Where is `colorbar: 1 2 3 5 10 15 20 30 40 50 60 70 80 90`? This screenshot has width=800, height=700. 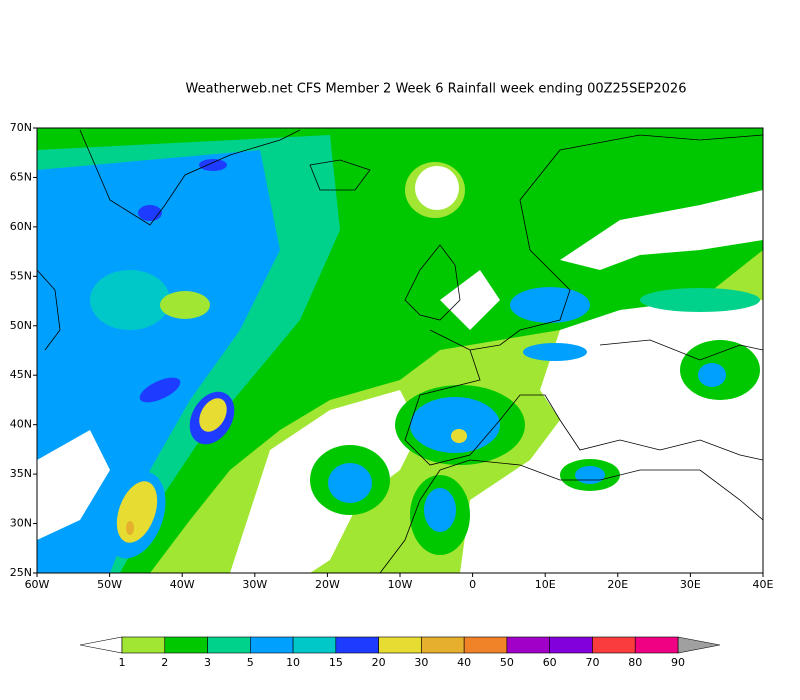
colorbar: 1 2 3 5 10 15 20 30 40 50 60 70 80 90 is located at coordinates (400, 652).